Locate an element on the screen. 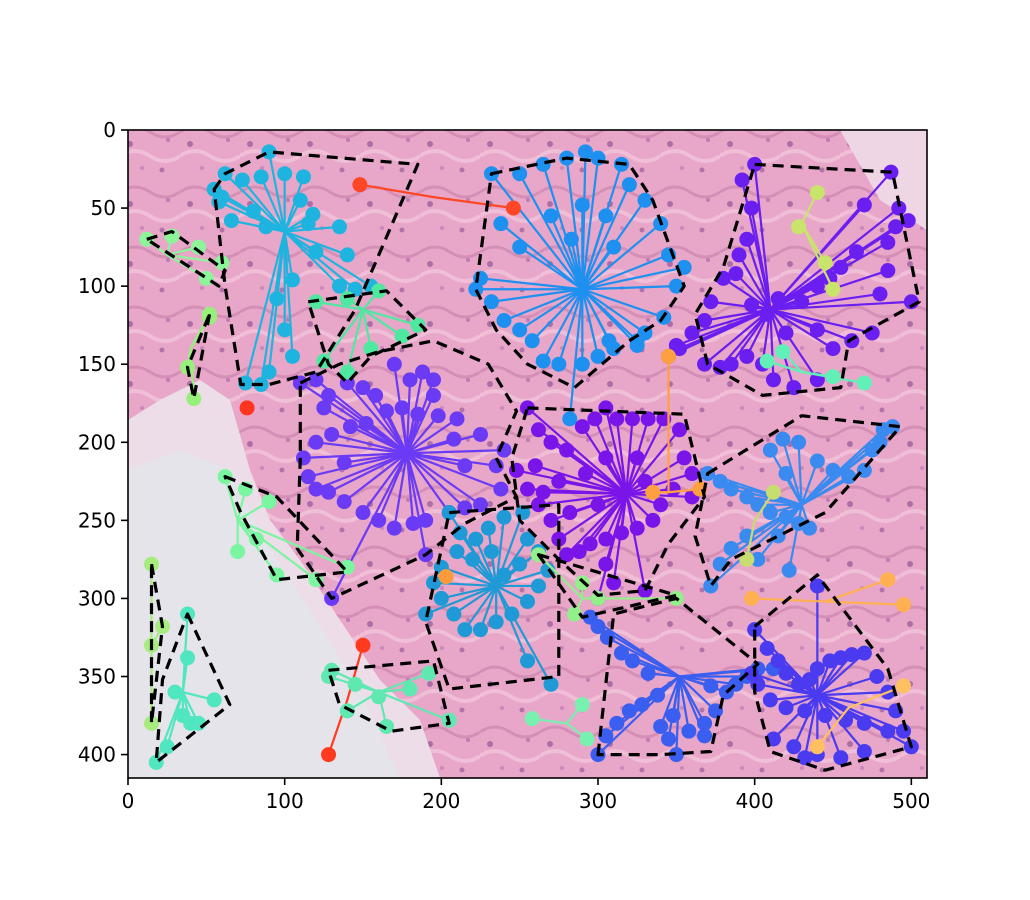  x-tick-label: 200 is located at coordinates (441, 801).